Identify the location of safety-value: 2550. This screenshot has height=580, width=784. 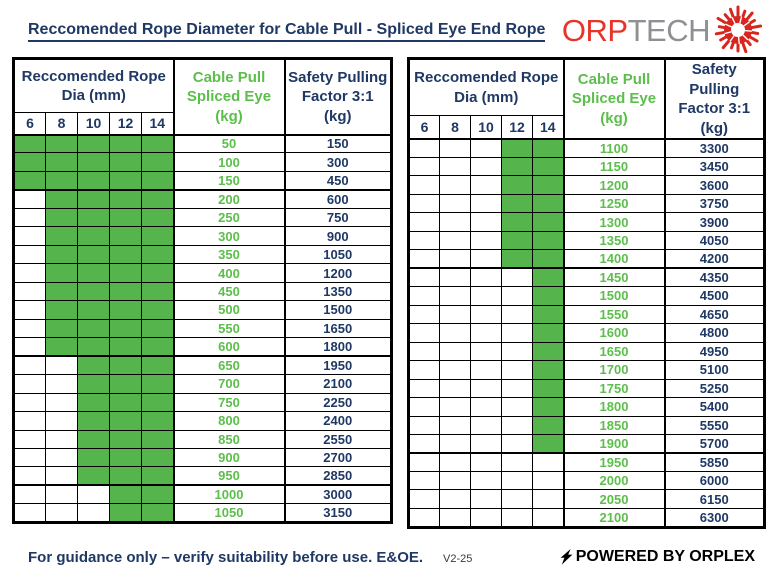
(338, 439).